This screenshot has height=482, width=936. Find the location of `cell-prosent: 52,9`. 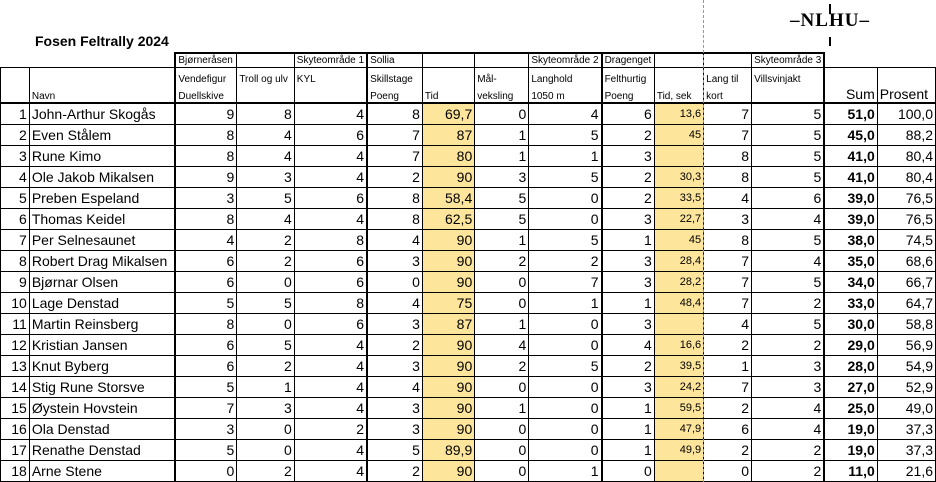

cell-prosent: 52,9 is located at coordinates (906, 387).